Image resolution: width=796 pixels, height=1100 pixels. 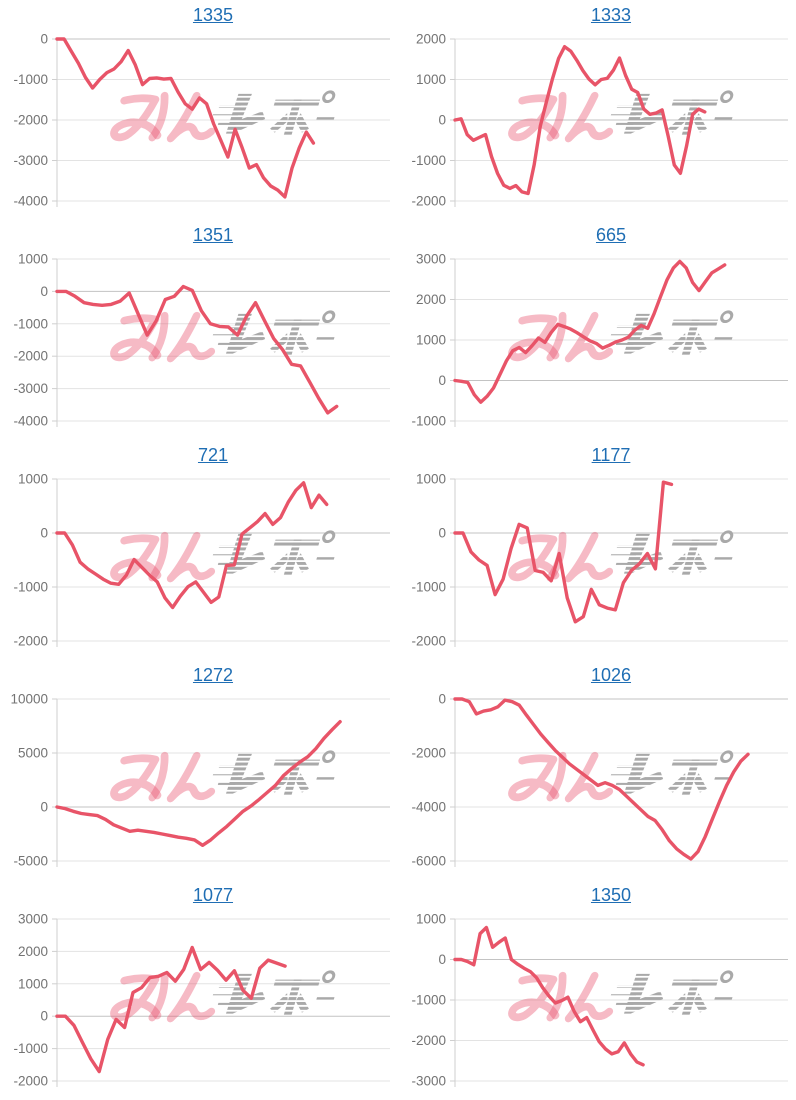 What do you see at coordinates (30, 861) in the screenshot?
I see `y-tick-label: -5000` at bounding box center [30, 861].